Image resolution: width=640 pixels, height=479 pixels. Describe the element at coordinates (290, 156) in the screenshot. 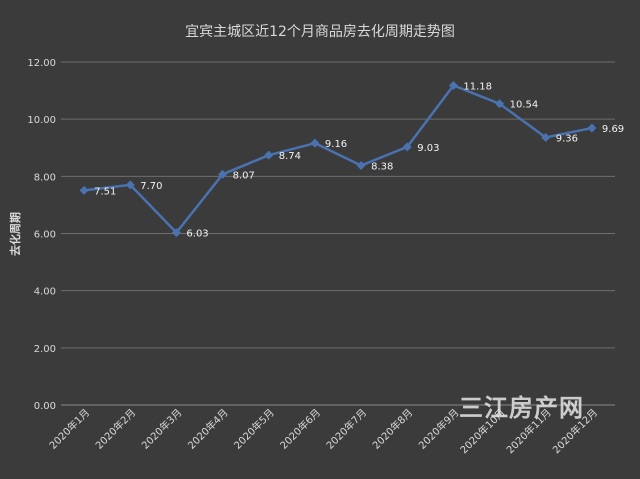

I see `data-label: 8.74` at that location.